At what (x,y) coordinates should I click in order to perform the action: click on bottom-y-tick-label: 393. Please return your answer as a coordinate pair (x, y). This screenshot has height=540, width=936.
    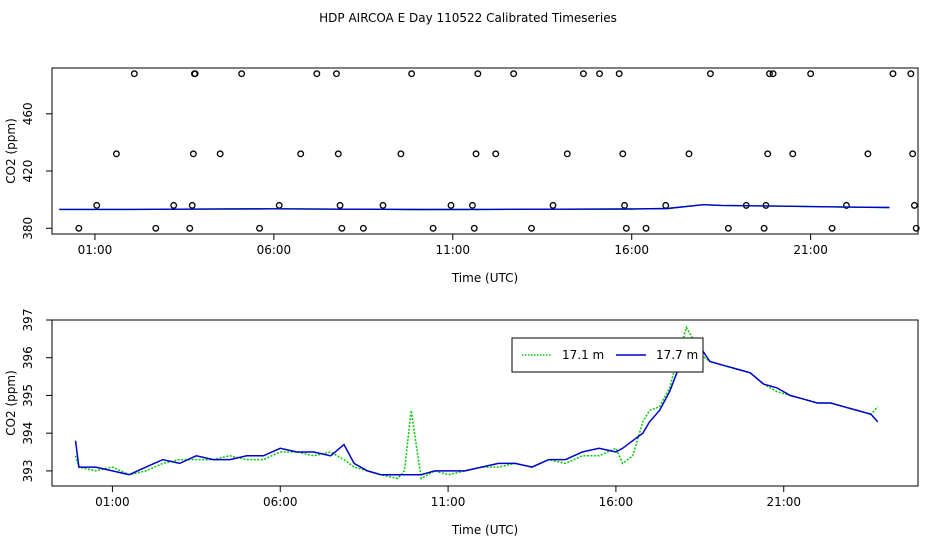
    Looking at the image, I should click on (28, 470).